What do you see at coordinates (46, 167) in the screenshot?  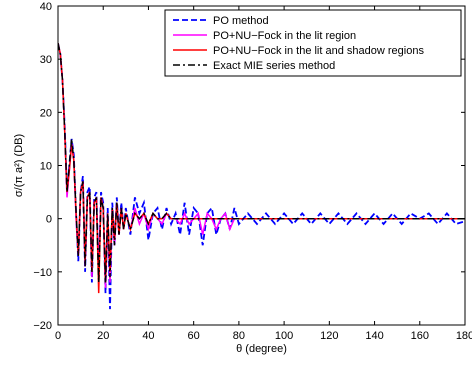 I see `y-tick-label: 10` at bounding box center [46, 167].